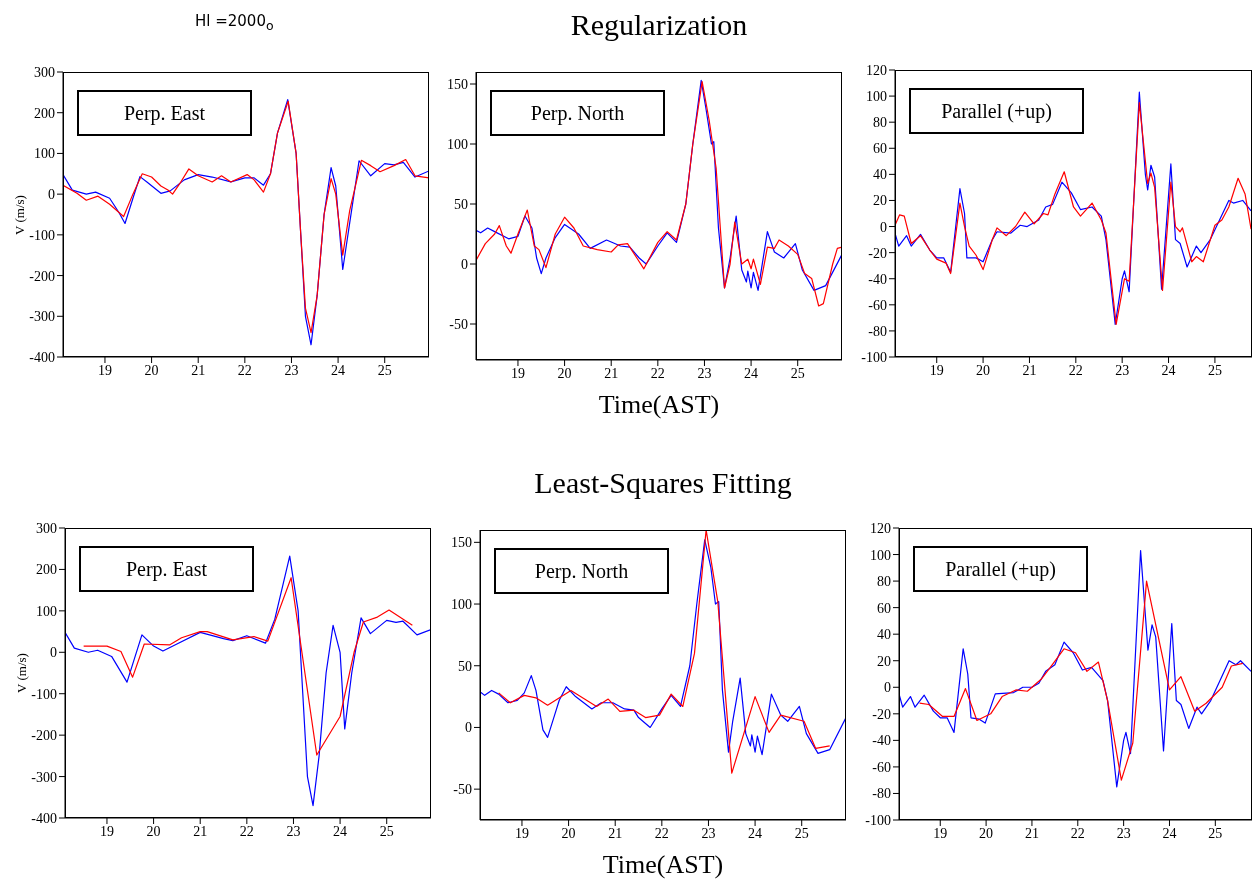  What do you see at coordinates (659, 25) in the screenshot?
I see `chart-title: Regularization` at bounding box center [659, 25].